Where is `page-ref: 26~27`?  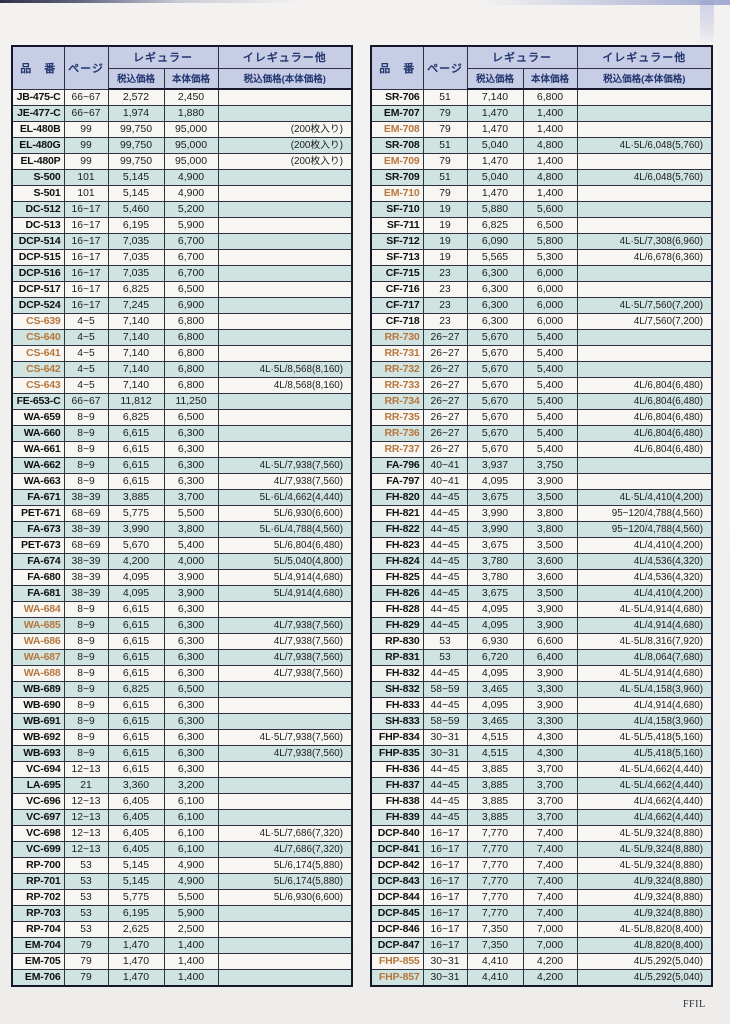 page-ref: 26~27 is located at coordinates (445, 337).